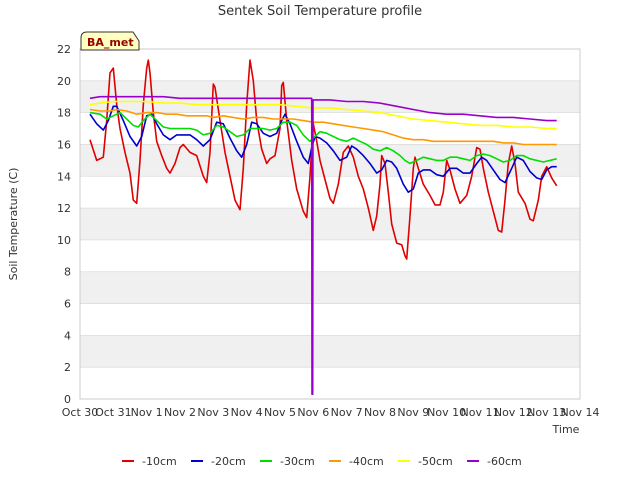 This screenshot has height=484, width=640. What do you see at coordinates (64, 224) in the screenshot?
I see `y-axis-ticks: 0 2 4 6 8 10 12 14 16 18 20 22` at bounding box center [64, 224].